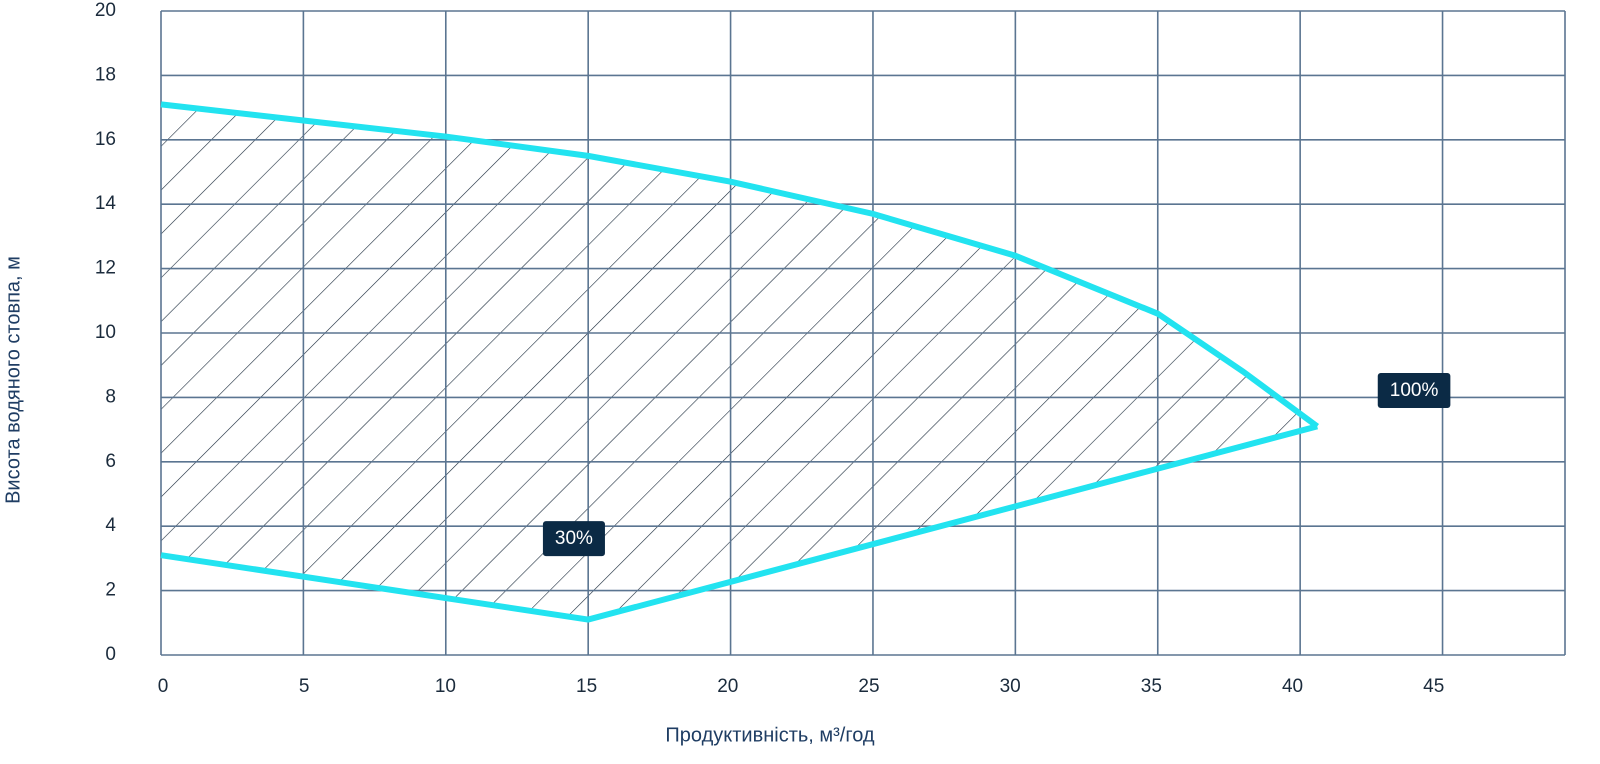 The image size is (1600, 764). Describe the element at coordinates (163, 686) in the screenshot. I see `x-tick-label: 0` at that location.